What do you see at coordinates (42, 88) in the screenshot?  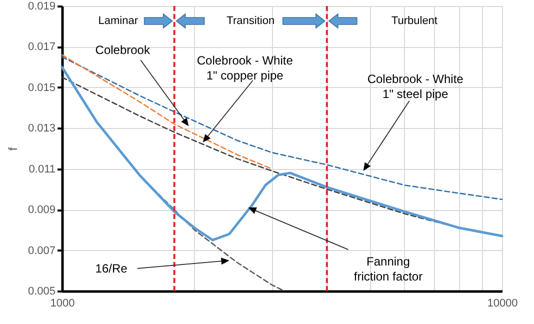 I see `y-tick-label: 0.015` at bounding box center [42, 88].